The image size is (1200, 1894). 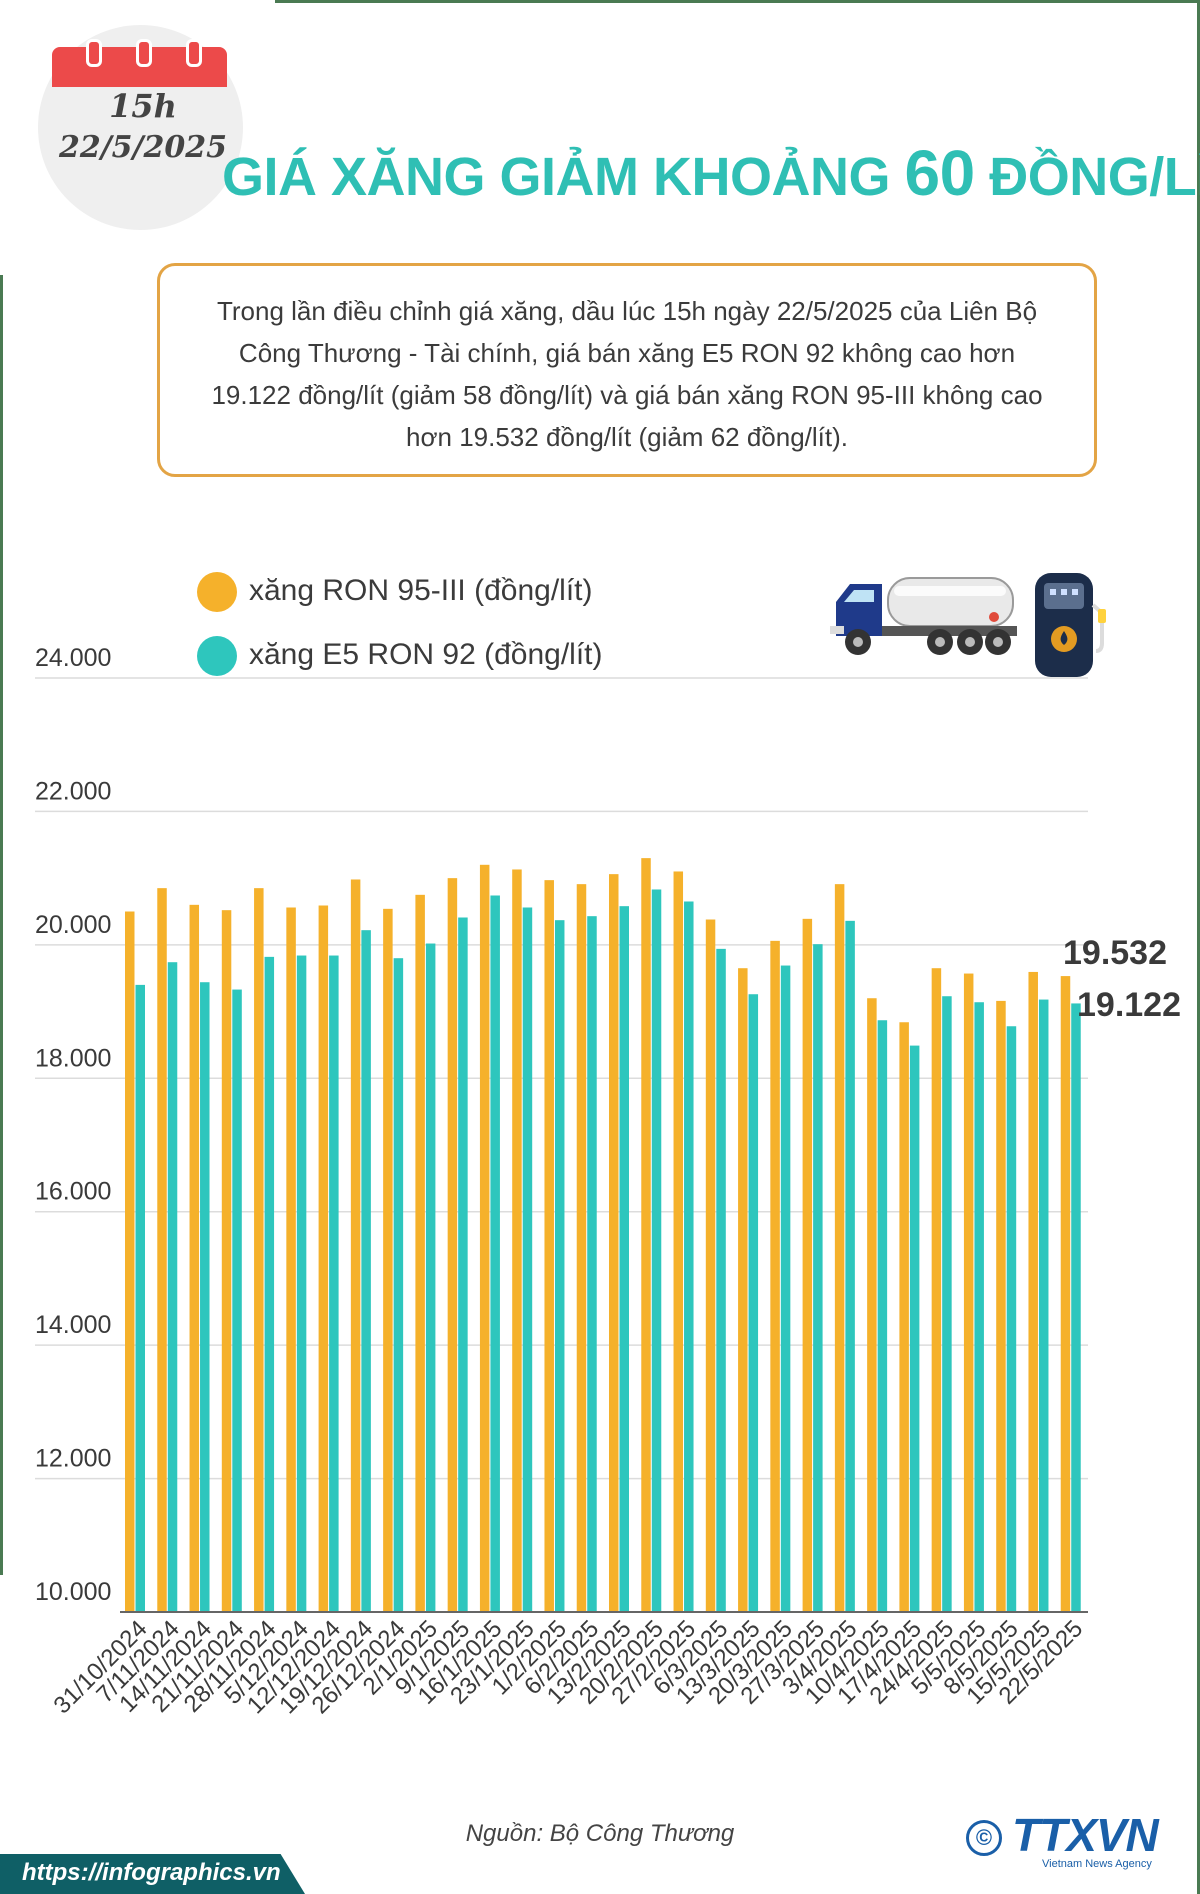 What do you see at coordinates (600, 1833) in the screenshot?
I see `source-note: Nguồn: Bộ Công Thương` at bounding box center [600, 1833].